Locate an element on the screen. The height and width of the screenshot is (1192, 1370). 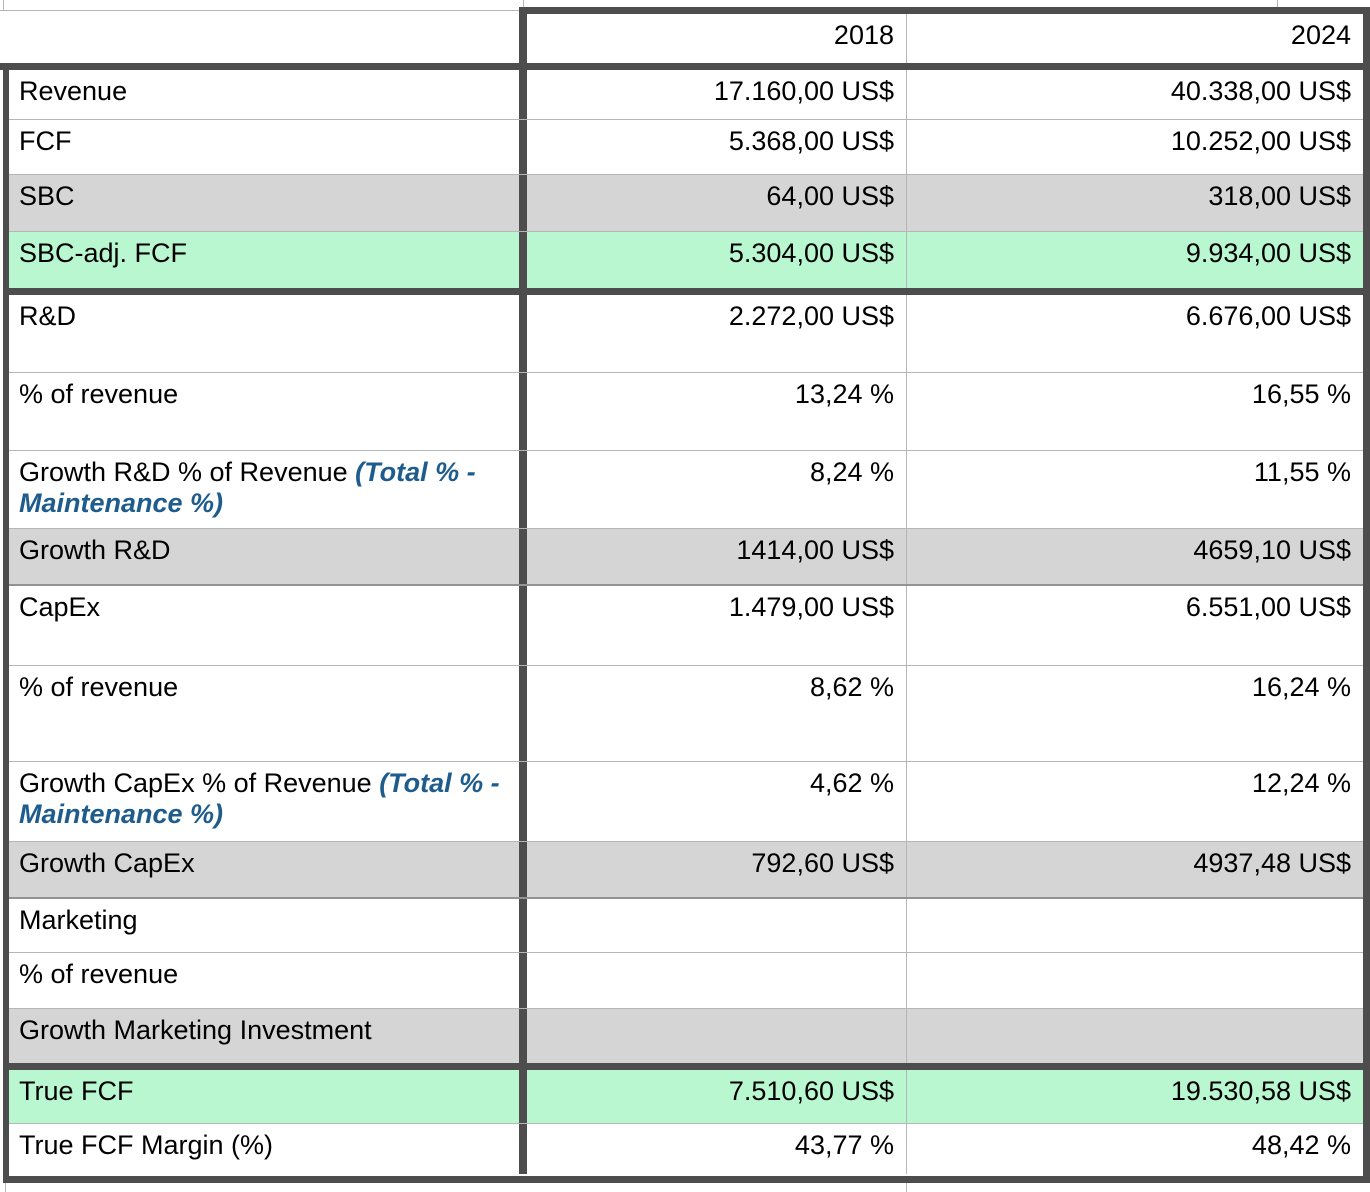
cell-2024: 6.551,00 US$ is located at coordinates (1268, 607).